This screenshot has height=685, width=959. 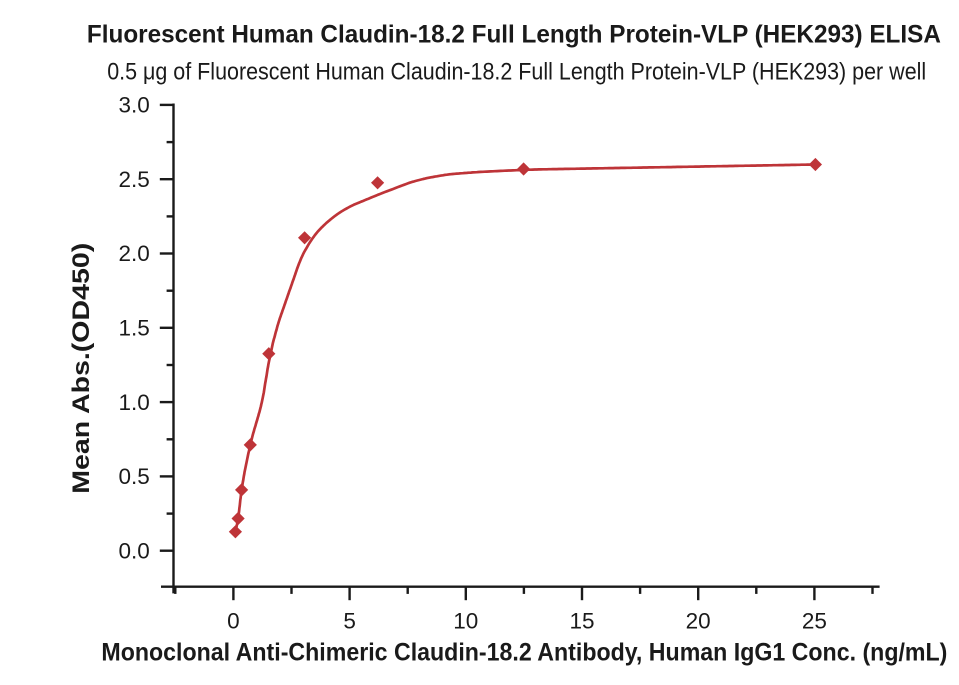 I want to click on svg-text: 1.0, so click(x=134, y=402).